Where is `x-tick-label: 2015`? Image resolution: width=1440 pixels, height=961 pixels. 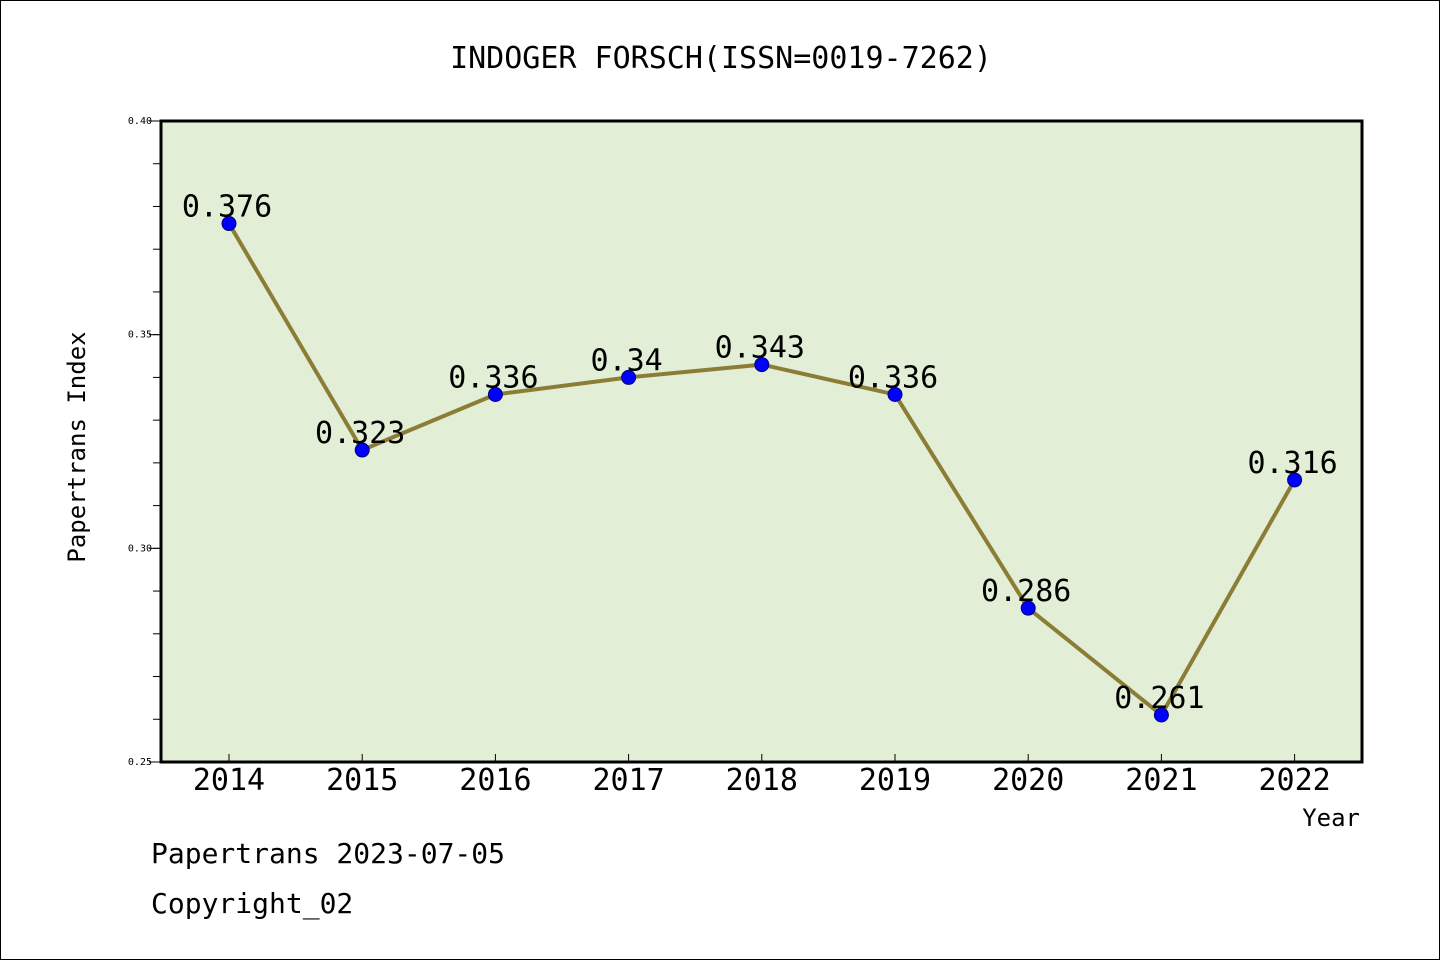
x-tick-label: 2015 is located at coordinates (362, 780).